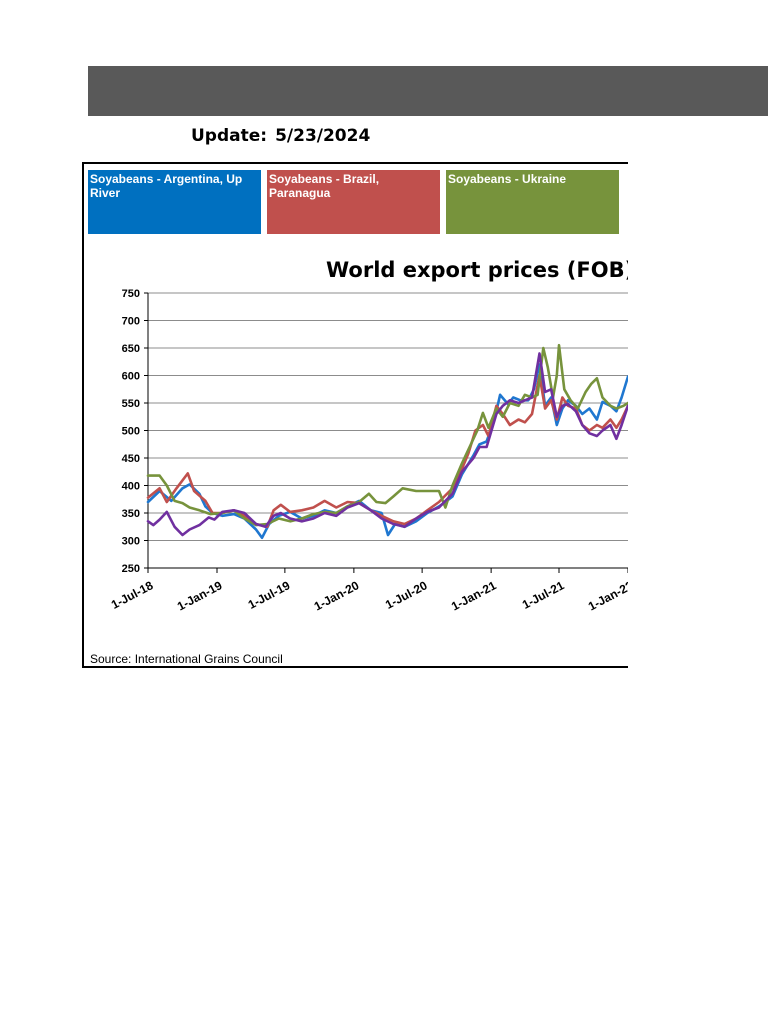 The width and height of the screenshot is (768, 1024). What do you see at coordinates (132, 595) in the screenshot?
I see `x-tick-label: 1-Jul-18` at bounding box center [132, 595].